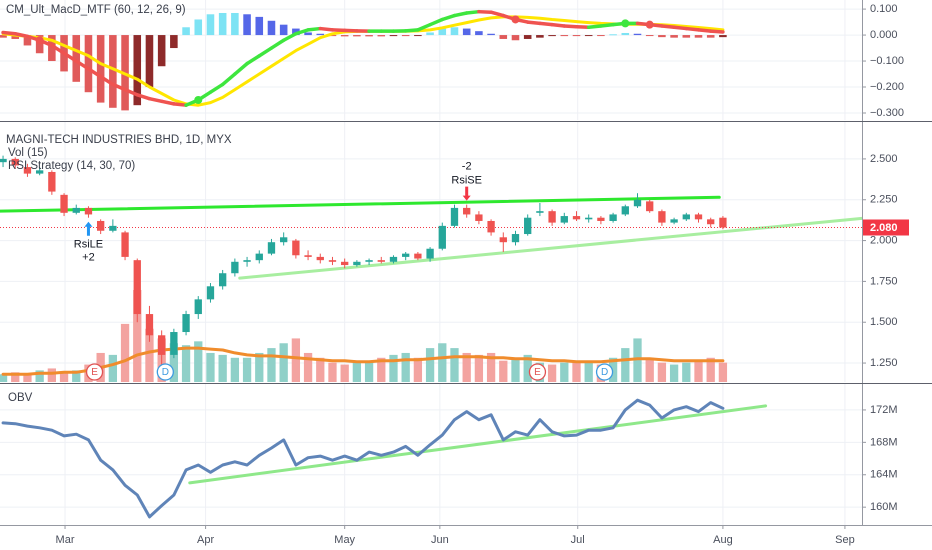 The image size is (932, 550). Describe the element at coordinates (88, 245) in the screenshot. I see `signal-label: RsiLE` at that location.